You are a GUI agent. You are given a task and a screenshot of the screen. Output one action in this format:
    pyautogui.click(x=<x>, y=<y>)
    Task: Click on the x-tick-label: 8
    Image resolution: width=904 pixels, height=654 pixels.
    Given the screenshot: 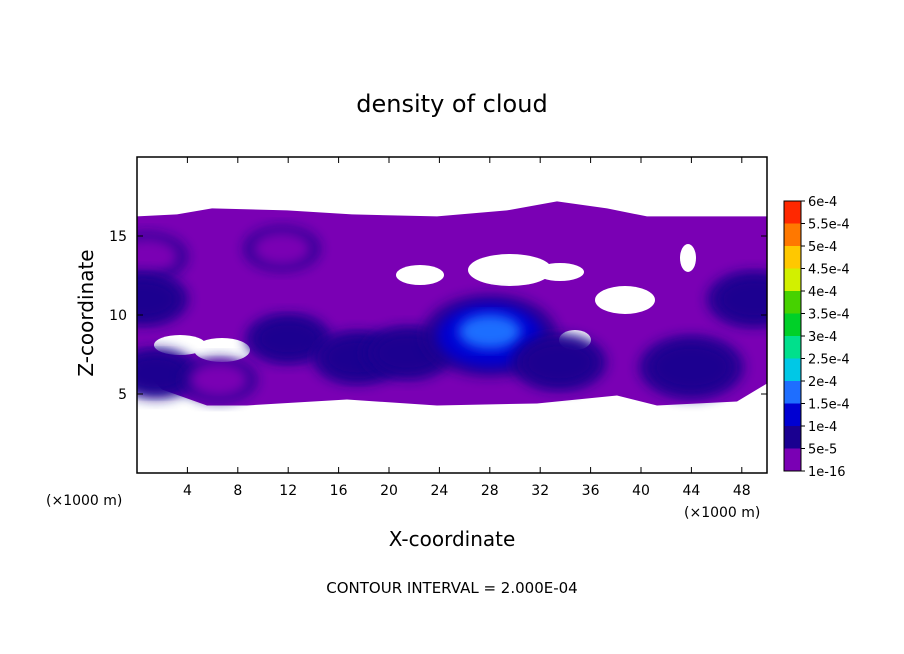 What is the action you would take?
    pyautogui.click(x=237, y=491)
    